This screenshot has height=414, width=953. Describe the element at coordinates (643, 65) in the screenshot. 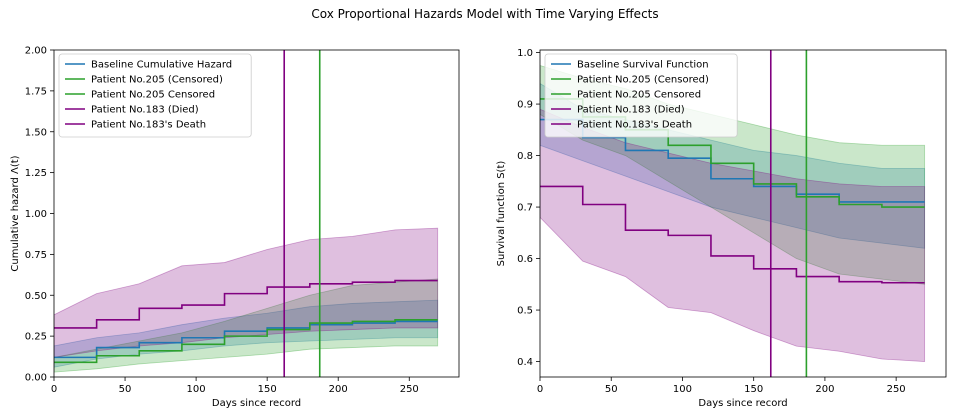

I see `legend-label: Baseline Survival Function` at that location.